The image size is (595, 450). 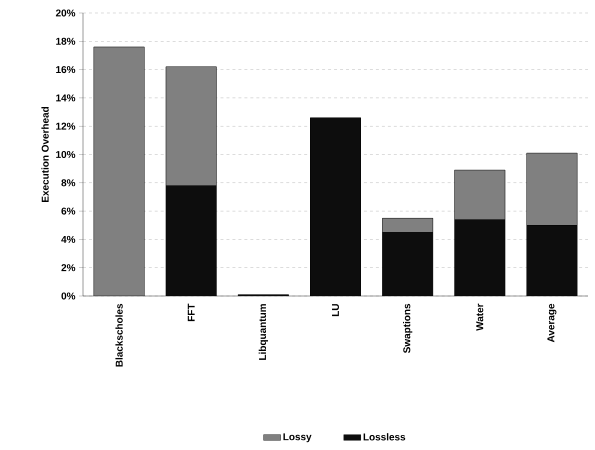 What do you see at coordinates (45, 154) in the screenshot?
I see `y-axis-title: Execution Overhead` at bounding box center [45, 154].